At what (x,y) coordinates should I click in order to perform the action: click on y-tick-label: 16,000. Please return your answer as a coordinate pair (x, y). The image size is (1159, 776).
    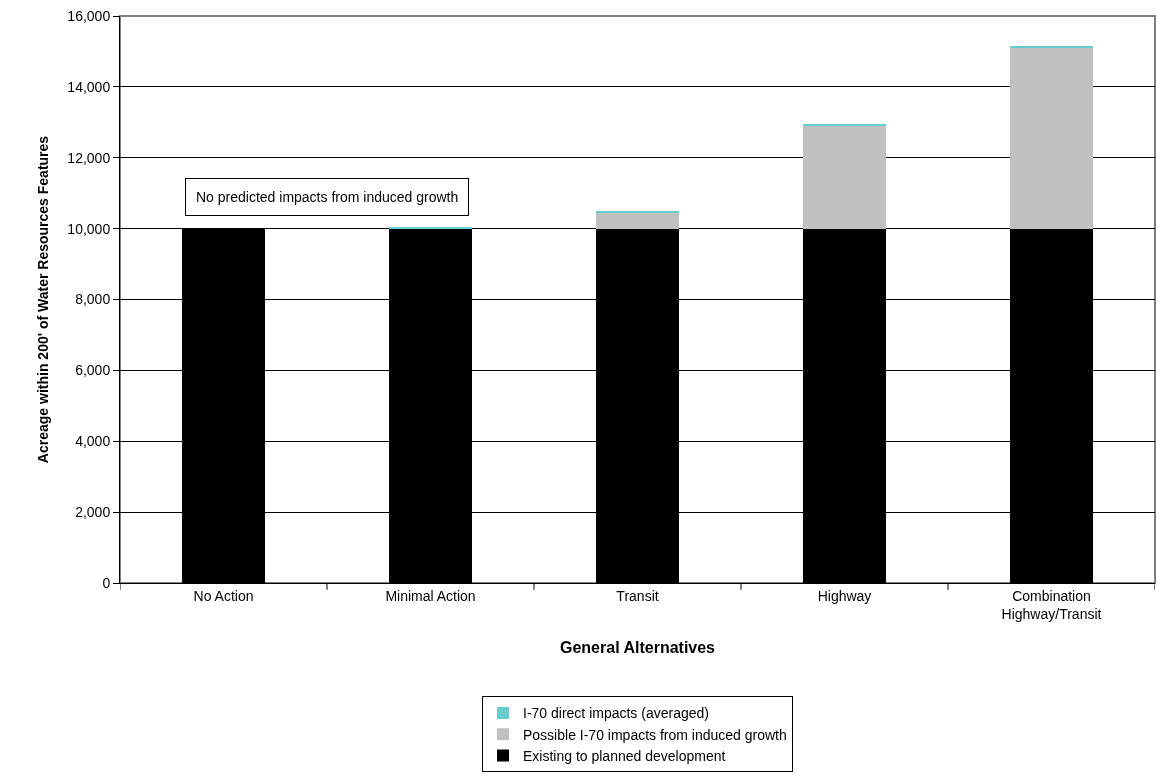
    Looking at the image, I should click on (89, 15).